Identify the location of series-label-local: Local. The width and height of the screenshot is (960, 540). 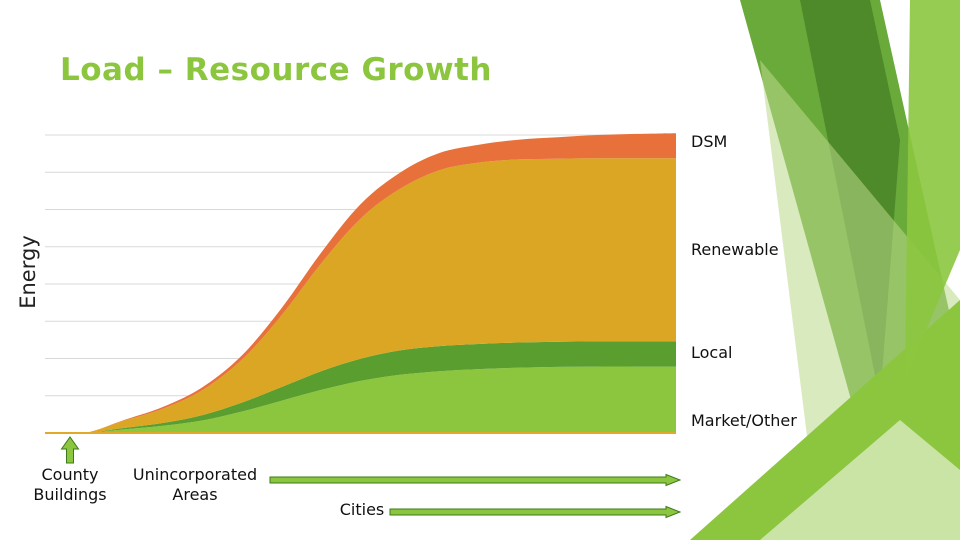
(712, 353).